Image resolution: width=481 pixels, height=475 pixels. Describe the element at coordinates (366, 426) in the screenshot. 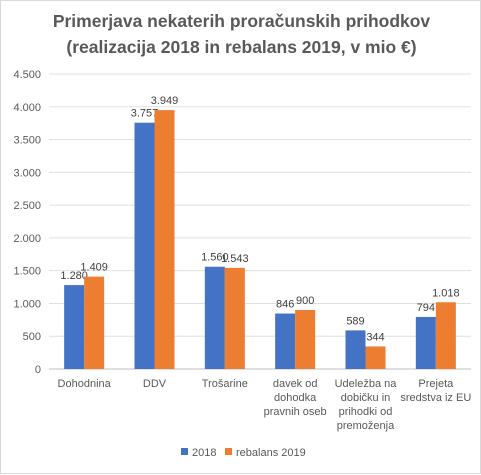

I see `x-tick-label: premoženja` at that location.